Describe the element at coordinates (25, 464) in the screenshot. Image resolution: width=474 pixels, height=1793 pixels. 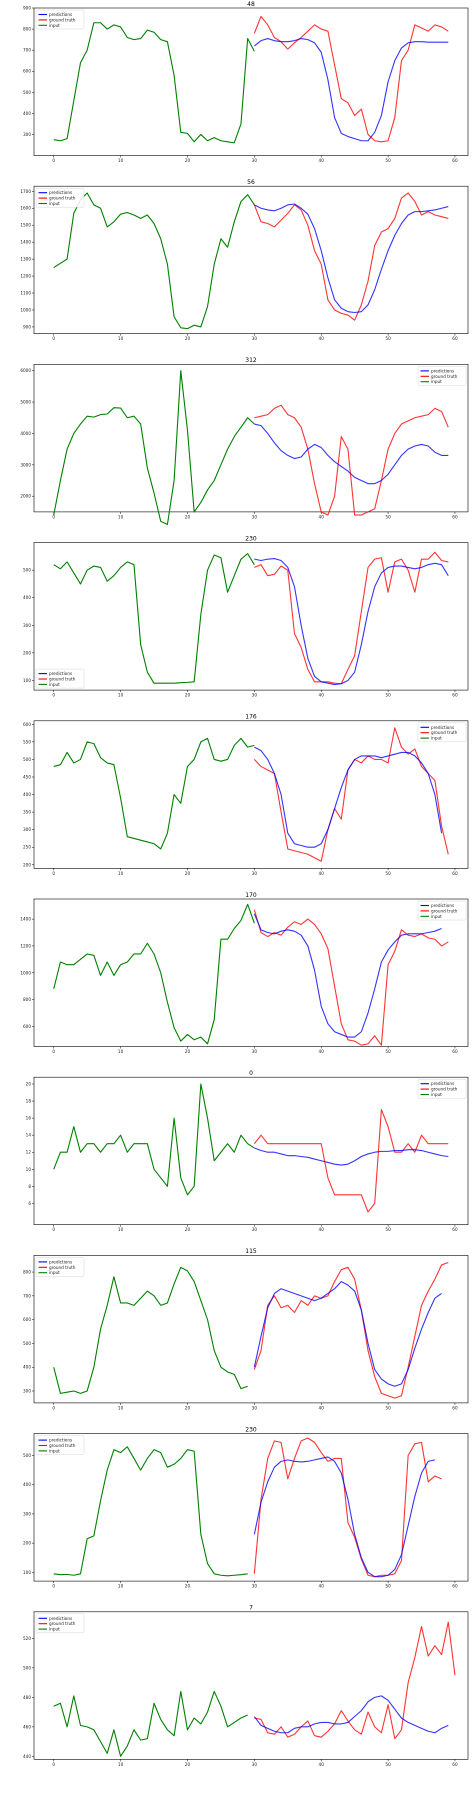
I see `y-tick-label: 3000` at that location.